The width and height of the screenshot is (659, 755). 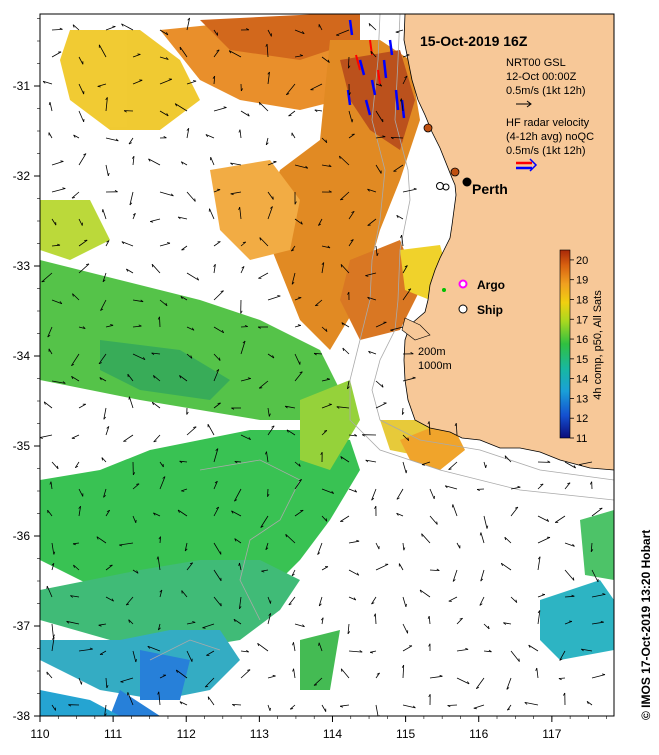 What do you see at coordinates (491, 285) in the screenshot?
I see `legend-argo: Argo` at bounding box center [491, 285].